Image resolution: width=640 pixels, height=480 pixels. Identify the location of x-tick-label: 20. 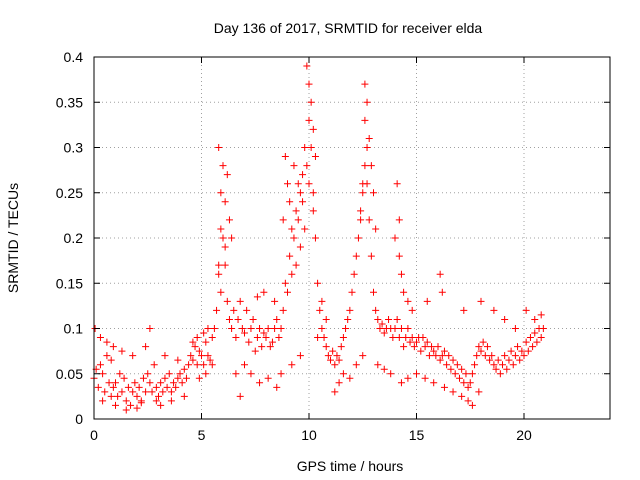
(524, 435).